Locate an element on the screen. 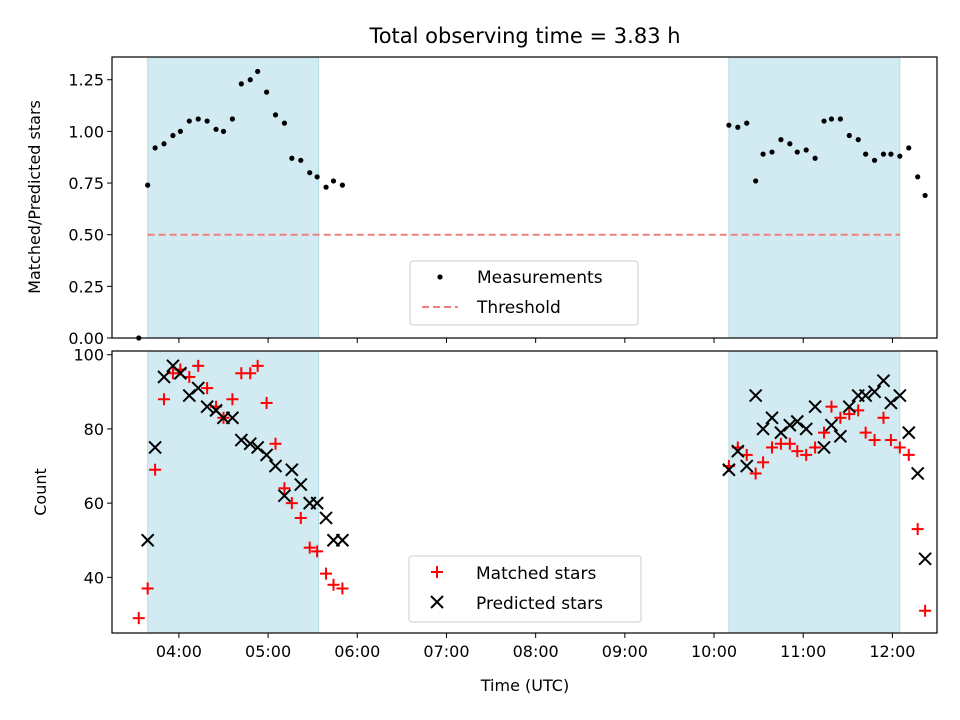 The width and height of the screenshot is (960, 720). y-tick-label: 0.00 is located at coordinates (86, 338).